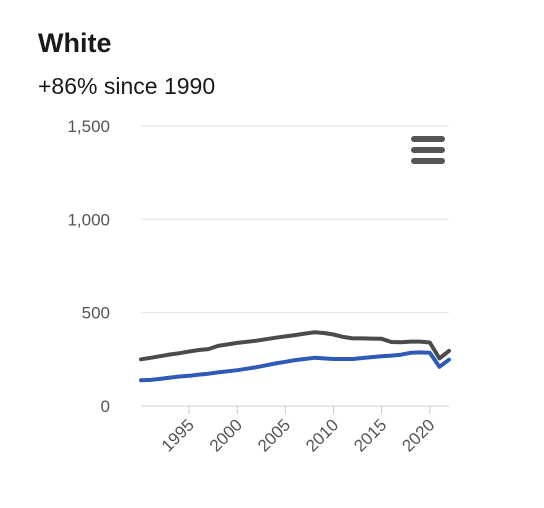  Describe the element at coordinates (274, 435) in the screenshot. I see `x-tick-label: 2005` at that location.